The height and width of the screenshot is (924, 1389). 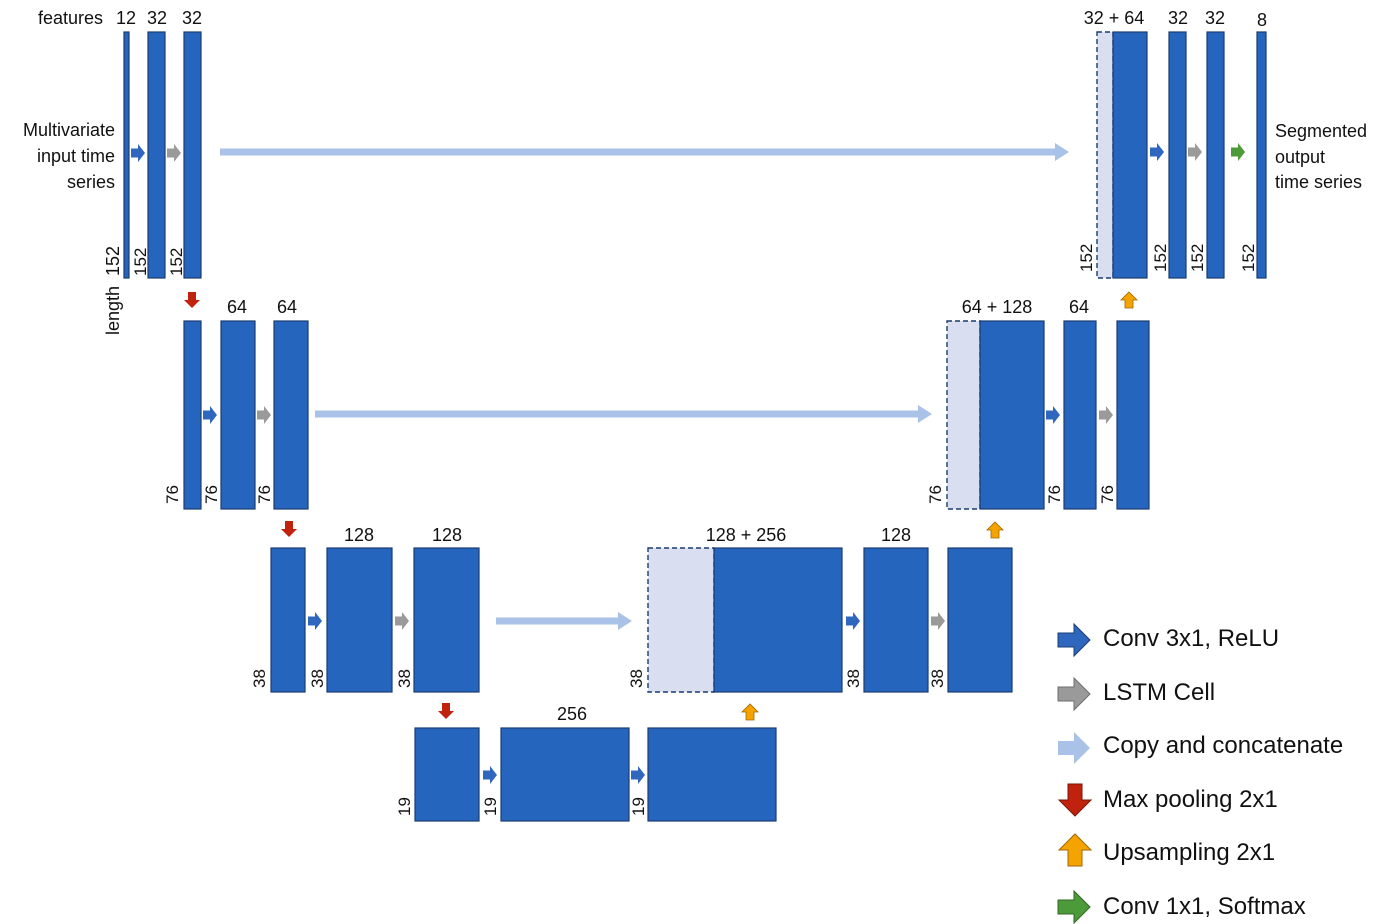 I want to click on legend-label: Conv 1x1, Softmax, so click(x=1204, y=906).